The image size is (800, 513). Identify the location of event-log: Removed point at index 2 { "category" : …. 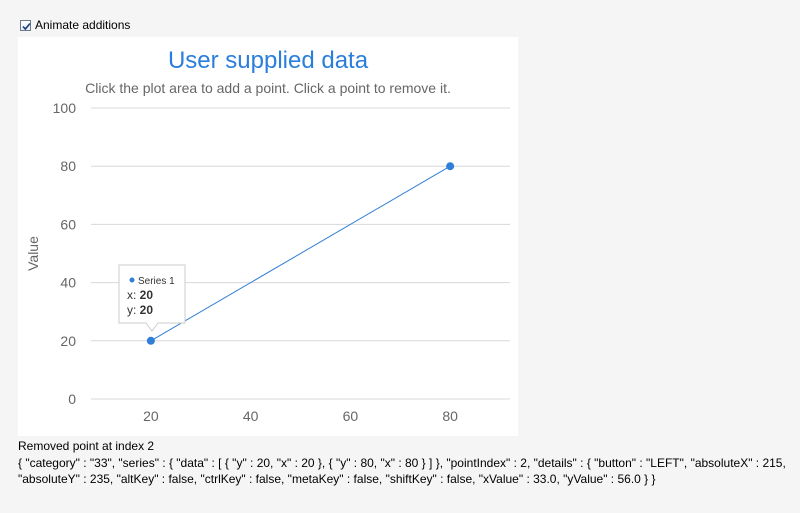
(403, 462).